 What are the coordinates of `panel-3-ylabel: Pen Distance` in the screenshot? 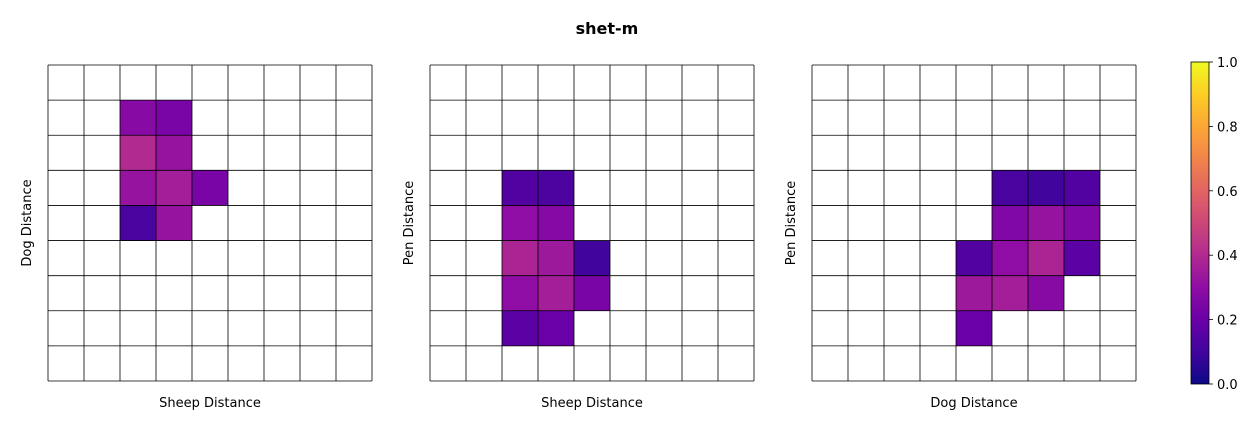 It's located at (791, 223).